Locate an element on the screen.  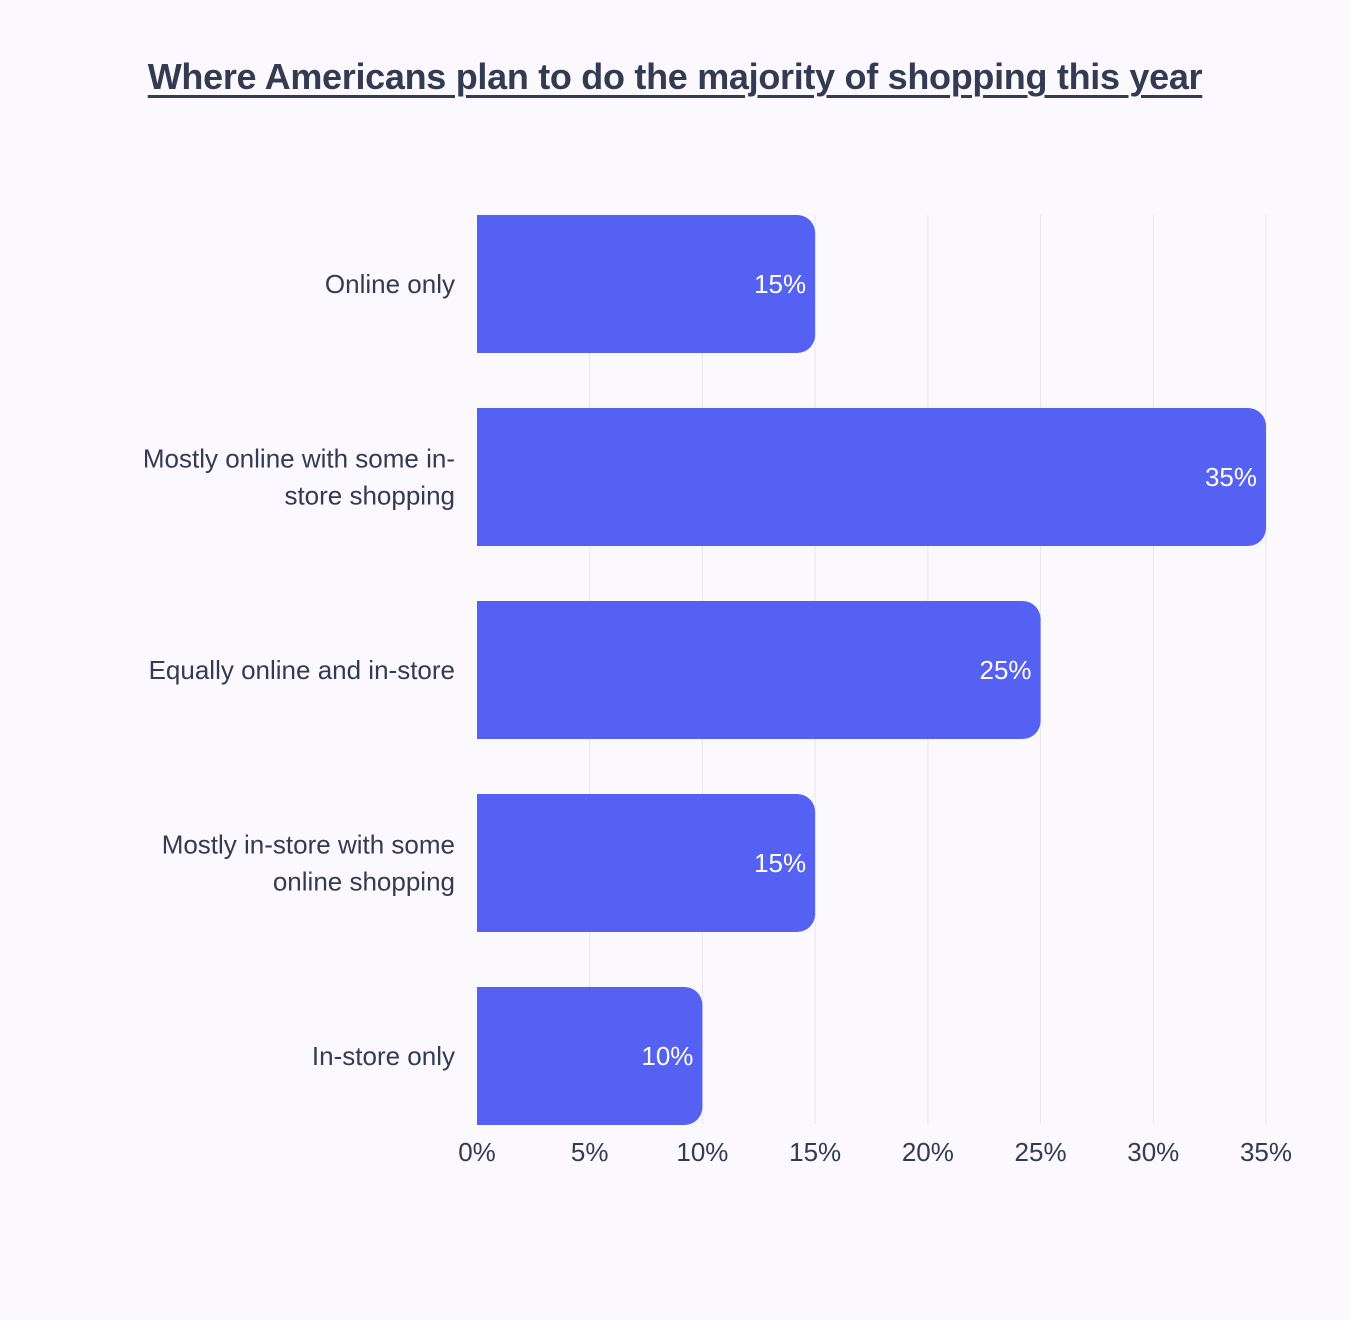
bar-value-label-2: 25% is located at coordinates (1006, 670).